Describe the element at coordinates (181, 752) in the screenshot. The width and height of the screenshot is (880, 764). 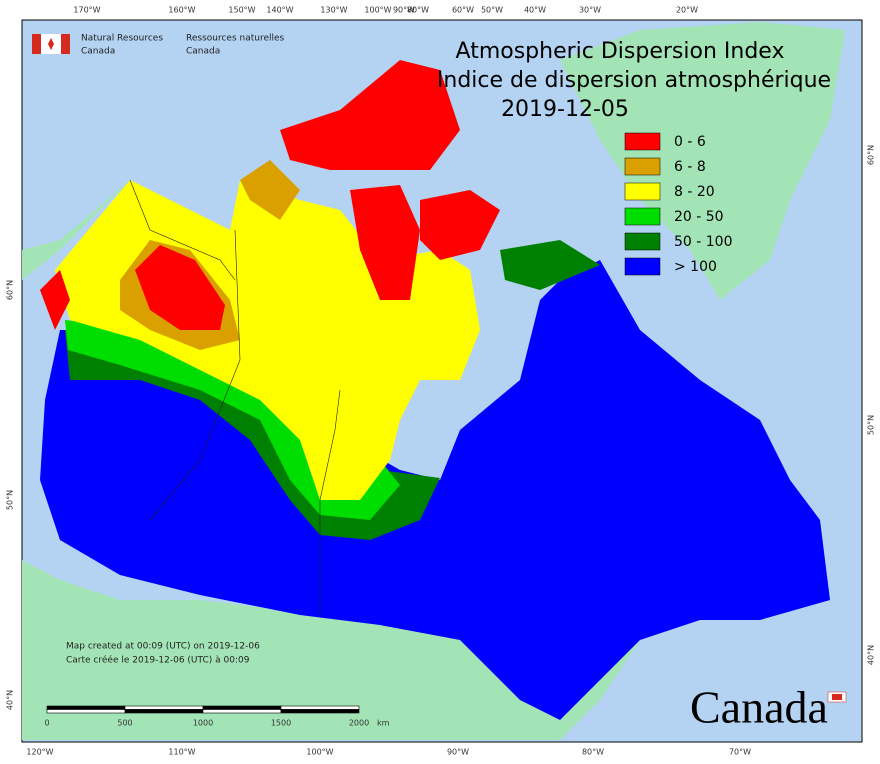
I see `graticule-label: 110°W` at that location.